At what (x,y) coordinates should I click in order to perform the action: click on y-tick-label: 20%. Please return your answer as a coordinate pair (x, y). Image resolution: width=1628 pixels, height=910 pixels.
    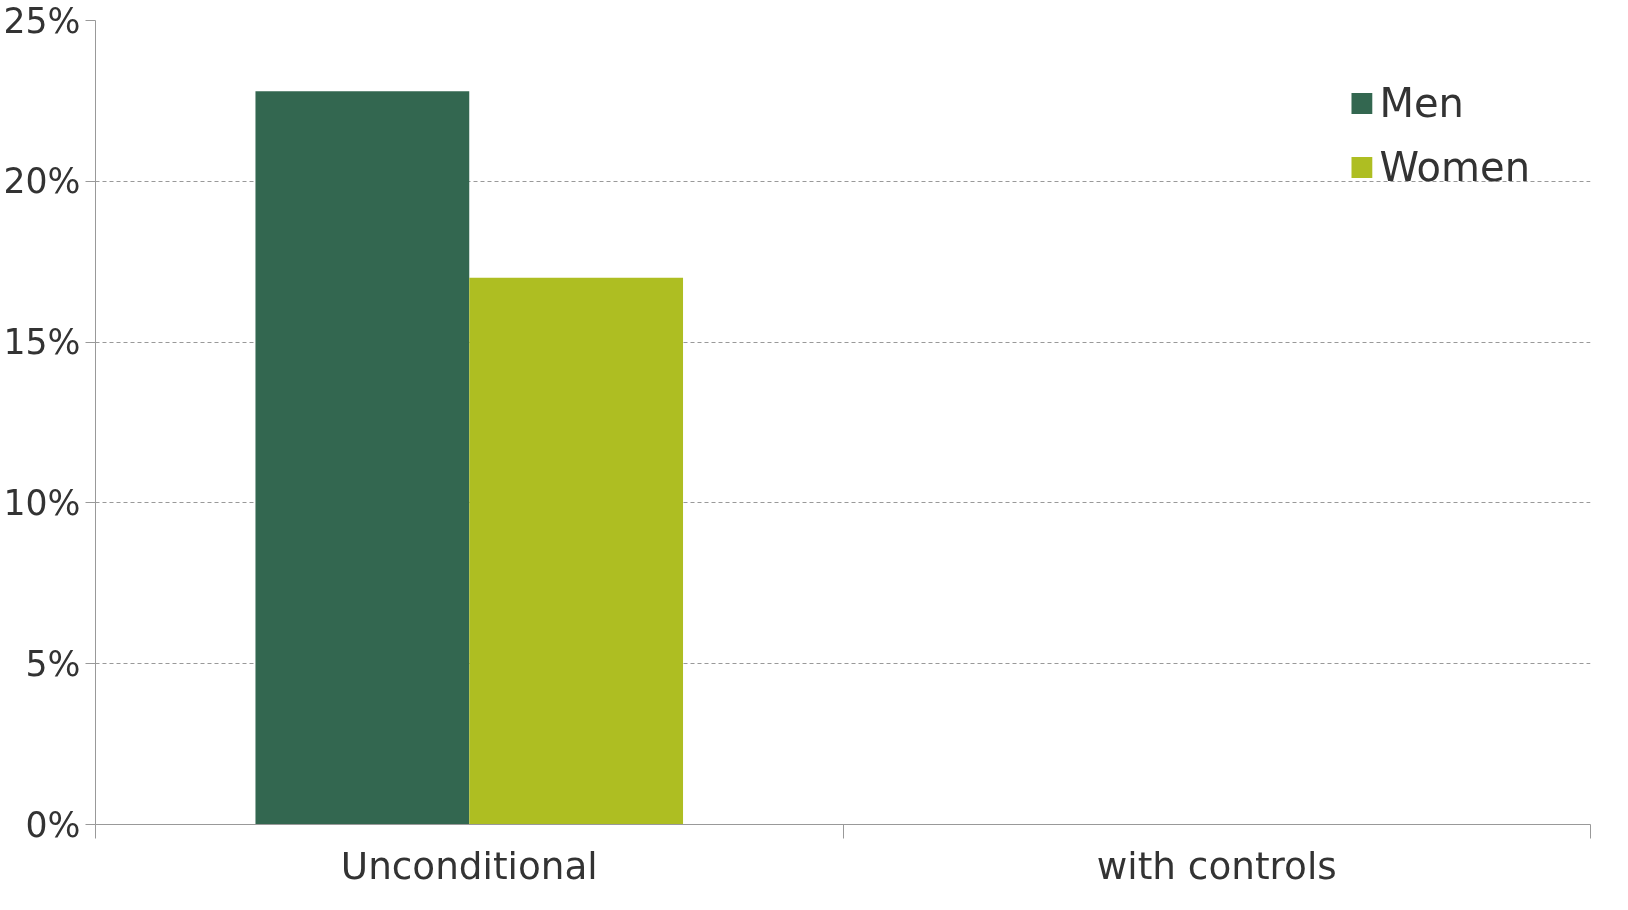
    Looking at the image, I should click on (42, 181).